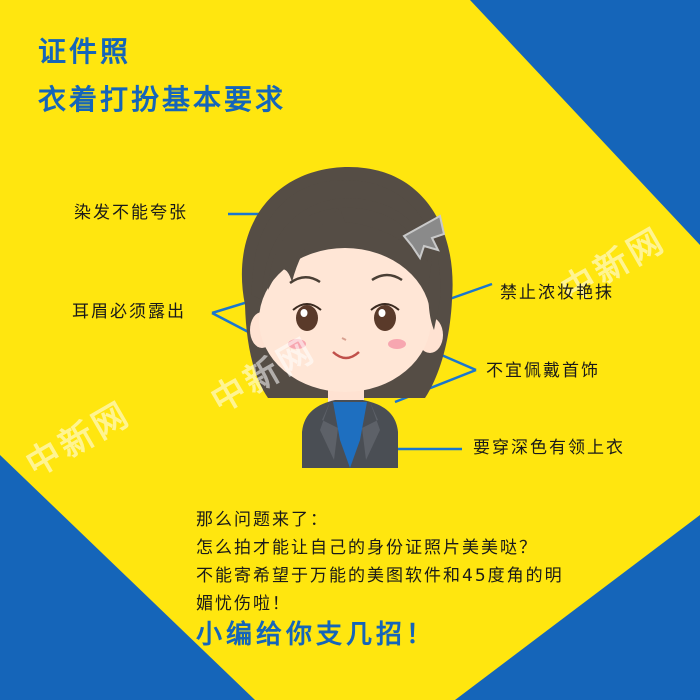 This screenshot has width=700, height=700. What do you see at coordinates (347, 317) in the screenshot?
I see `cartoon-woman-illustration` at bounding box center [347, 317].